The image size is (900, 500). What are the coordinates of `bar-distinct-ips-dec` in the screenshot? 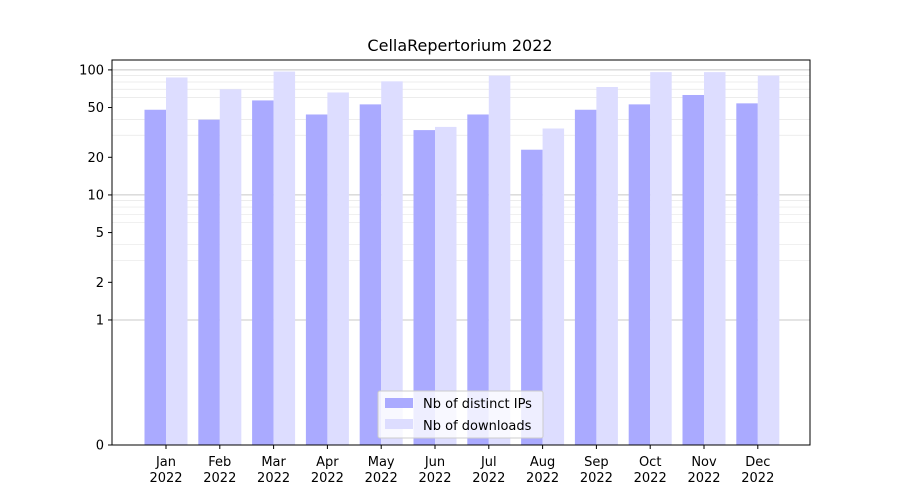 It's located at (747, 274).